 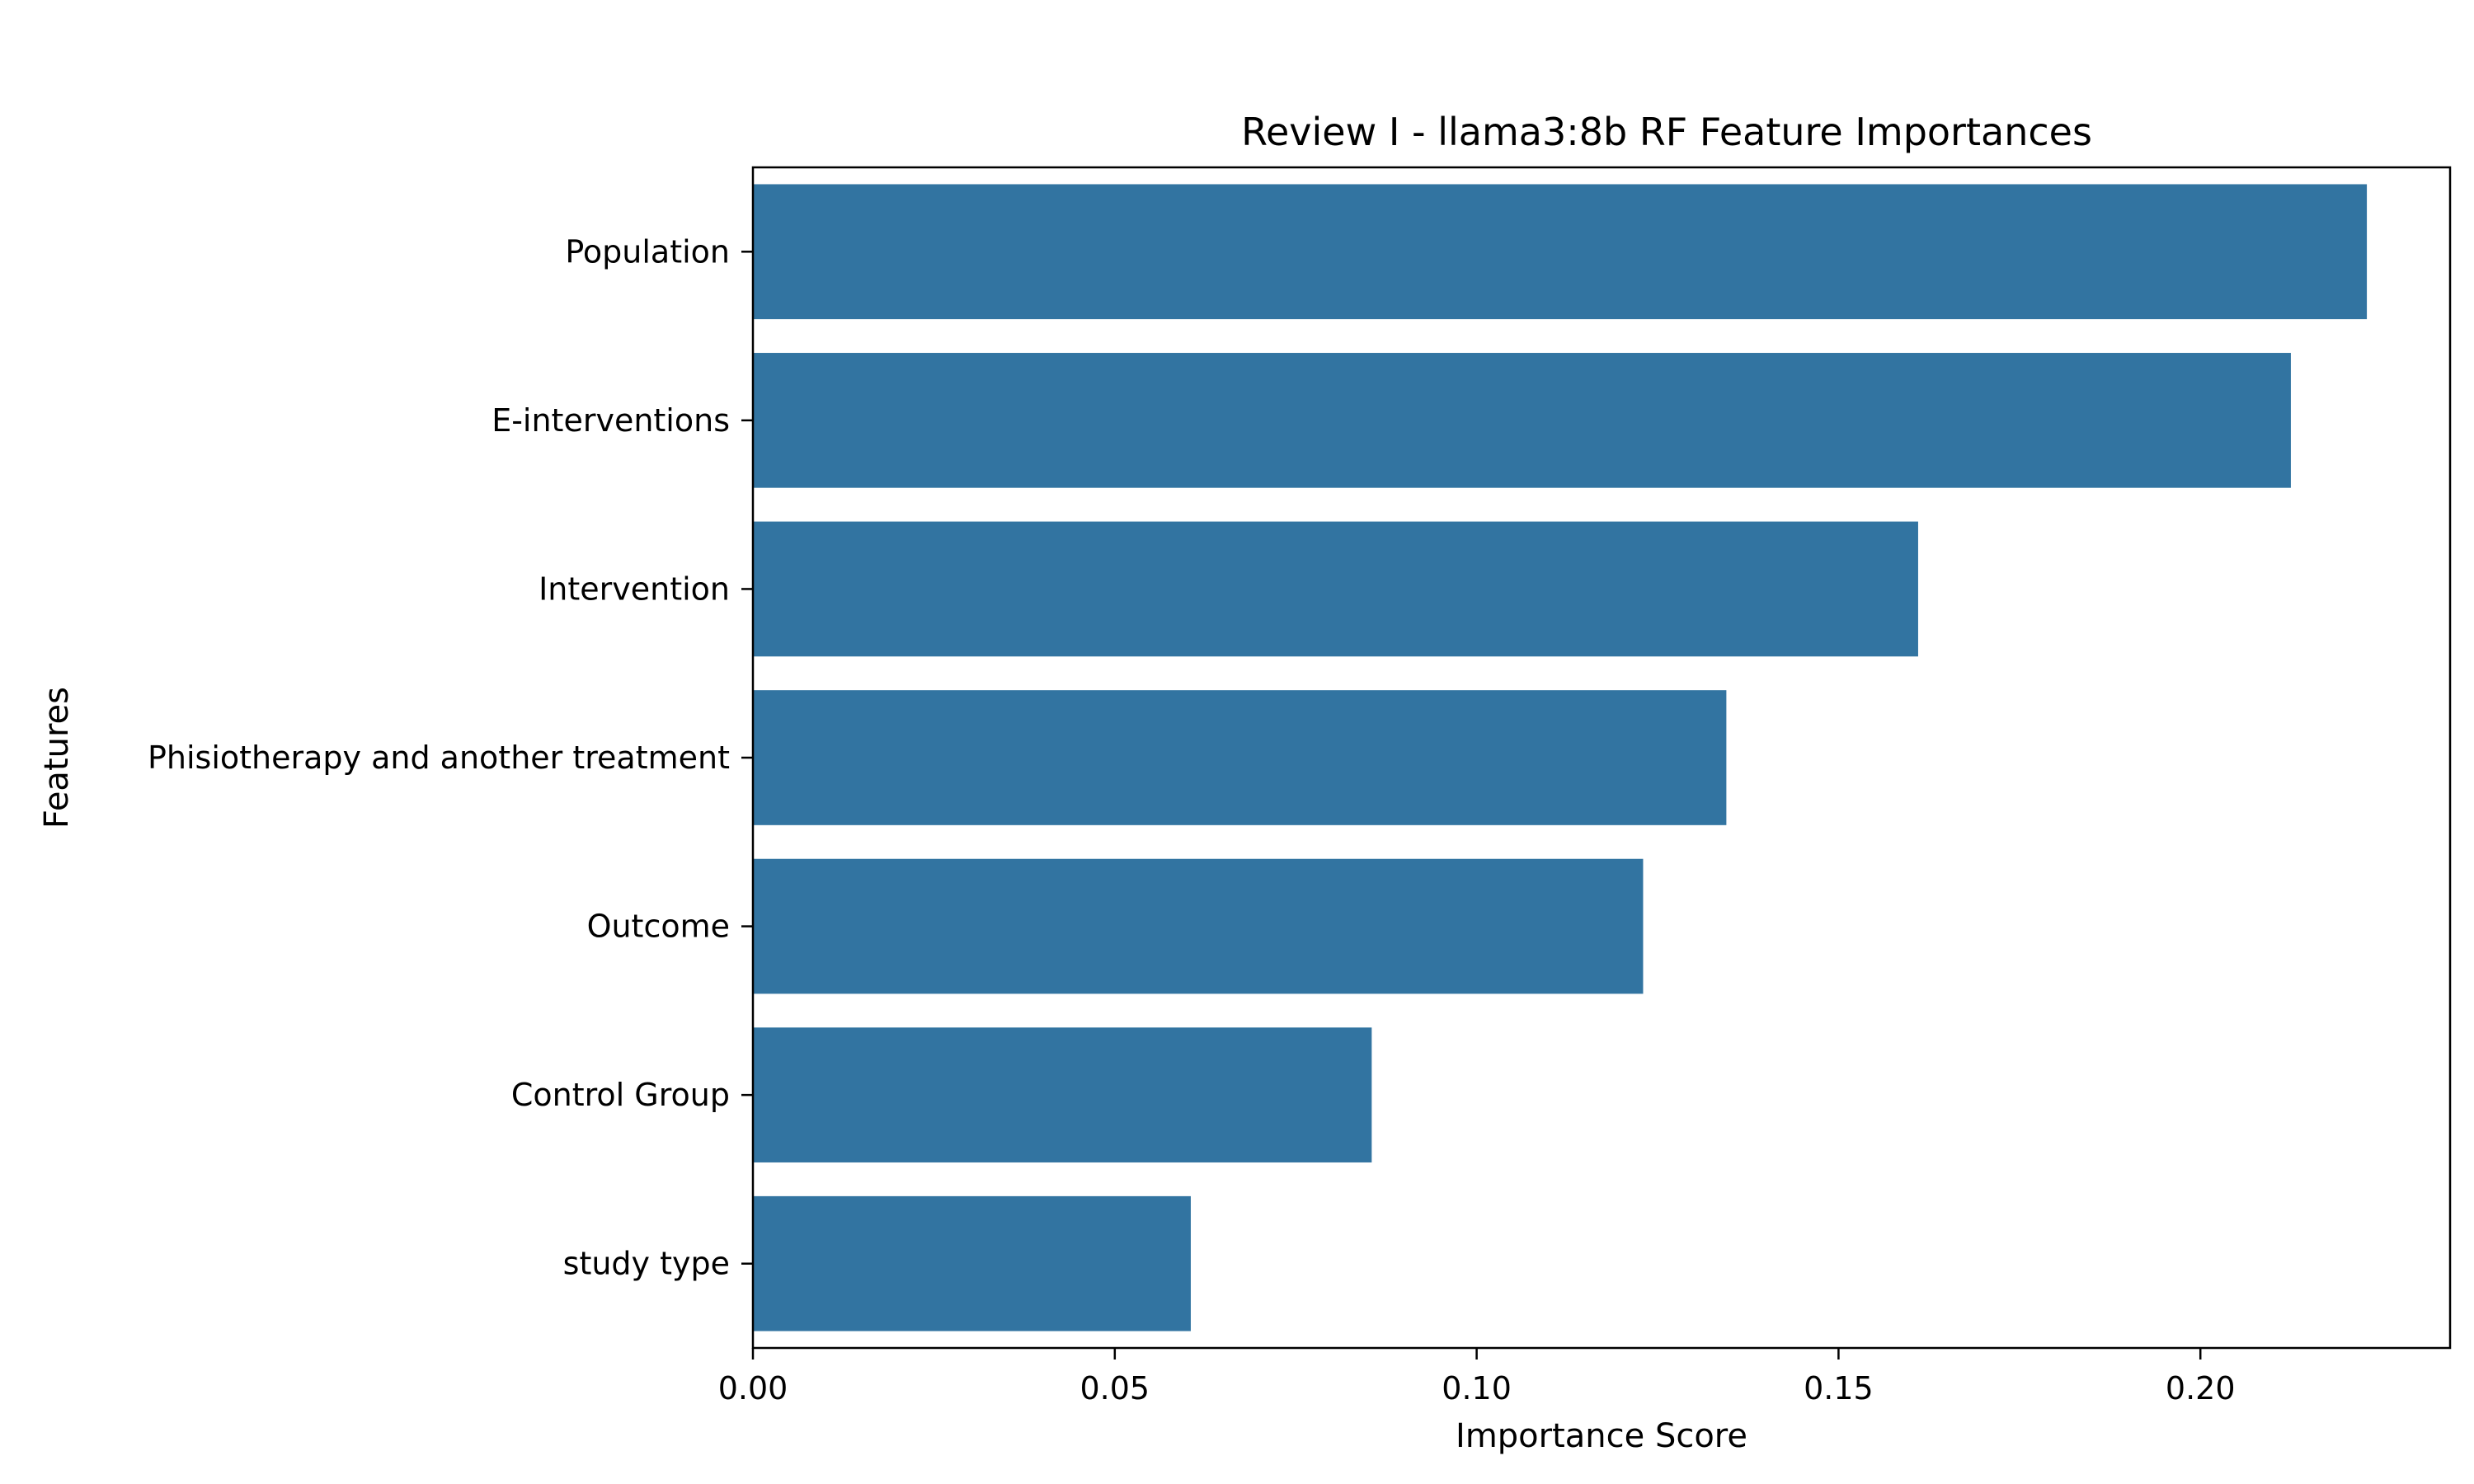 What do you see at coordinates (611, 420) in the screenshot?
I see `y-tick-label: E-interventions` at bounding box center [611, 420].